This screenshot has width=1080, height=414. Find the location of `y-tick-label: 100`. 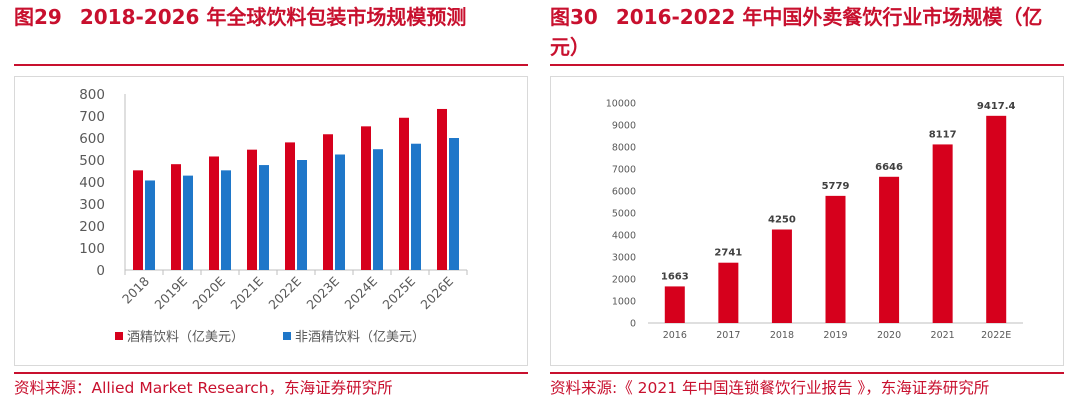

y-tick-label: 100 is located at coordinates (92, 249).